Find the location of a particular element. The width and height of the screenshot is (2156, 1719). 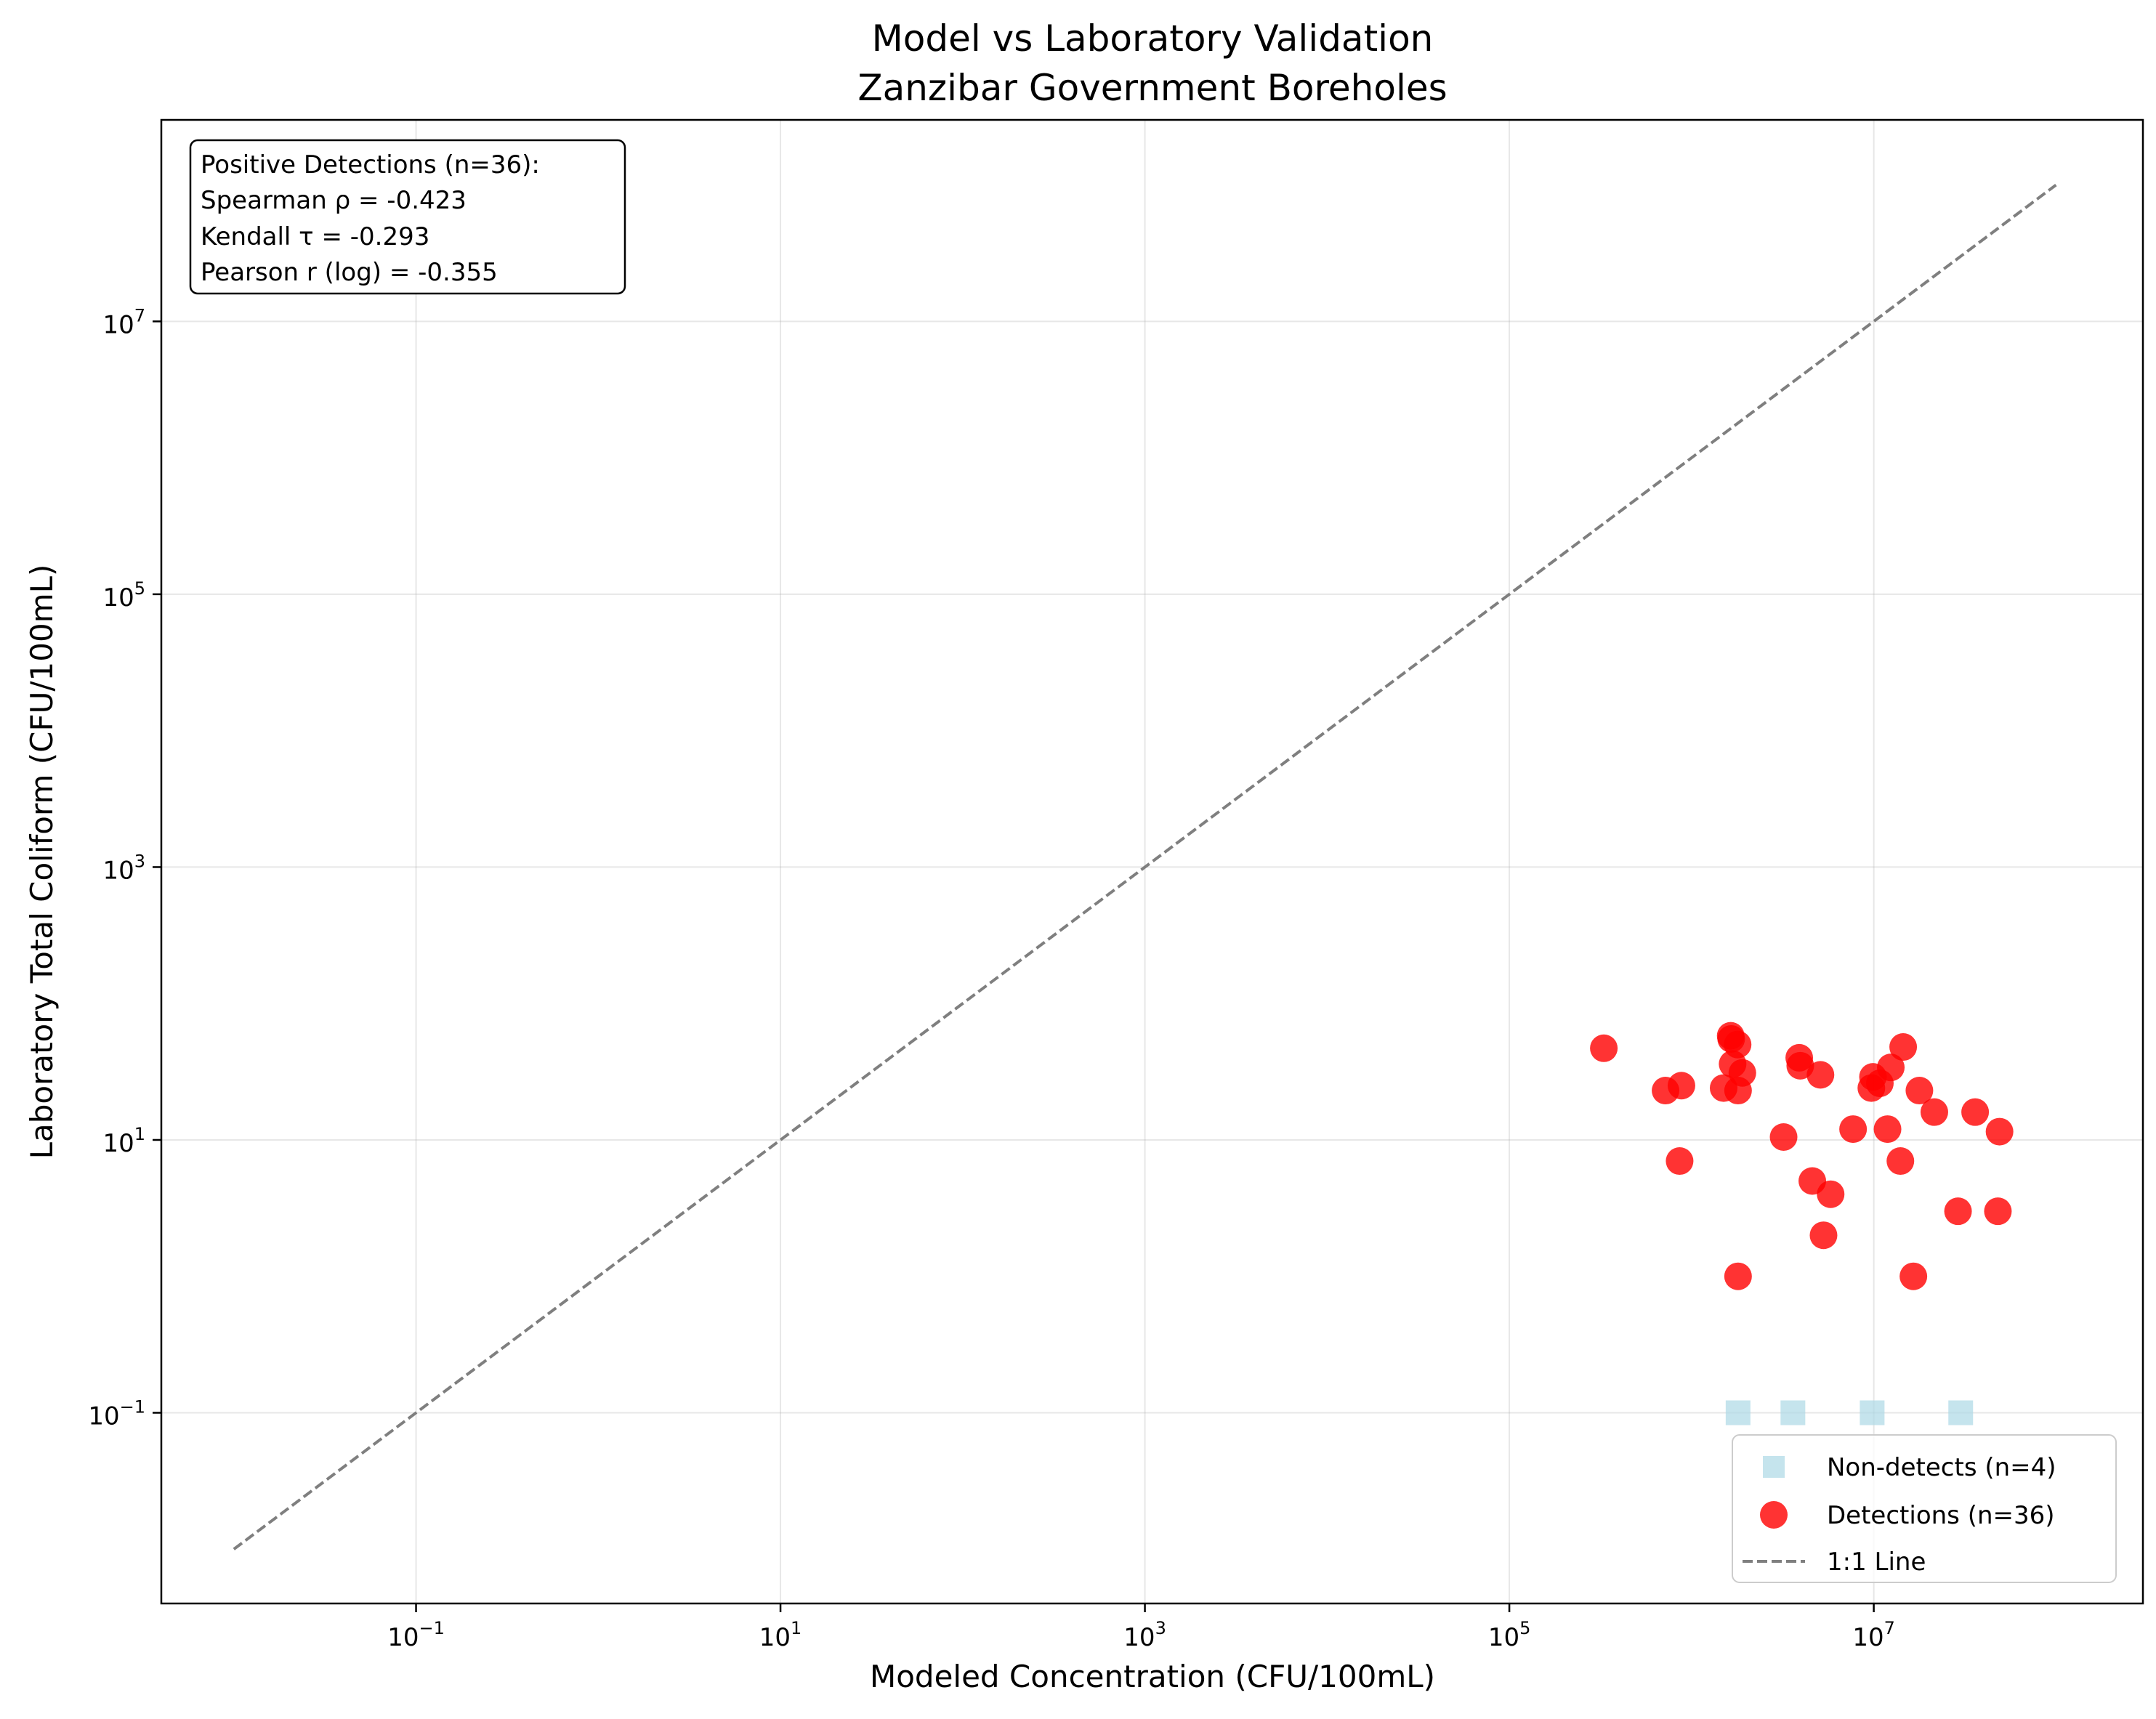

legend-frame is located at coordinates (1925, 1508).